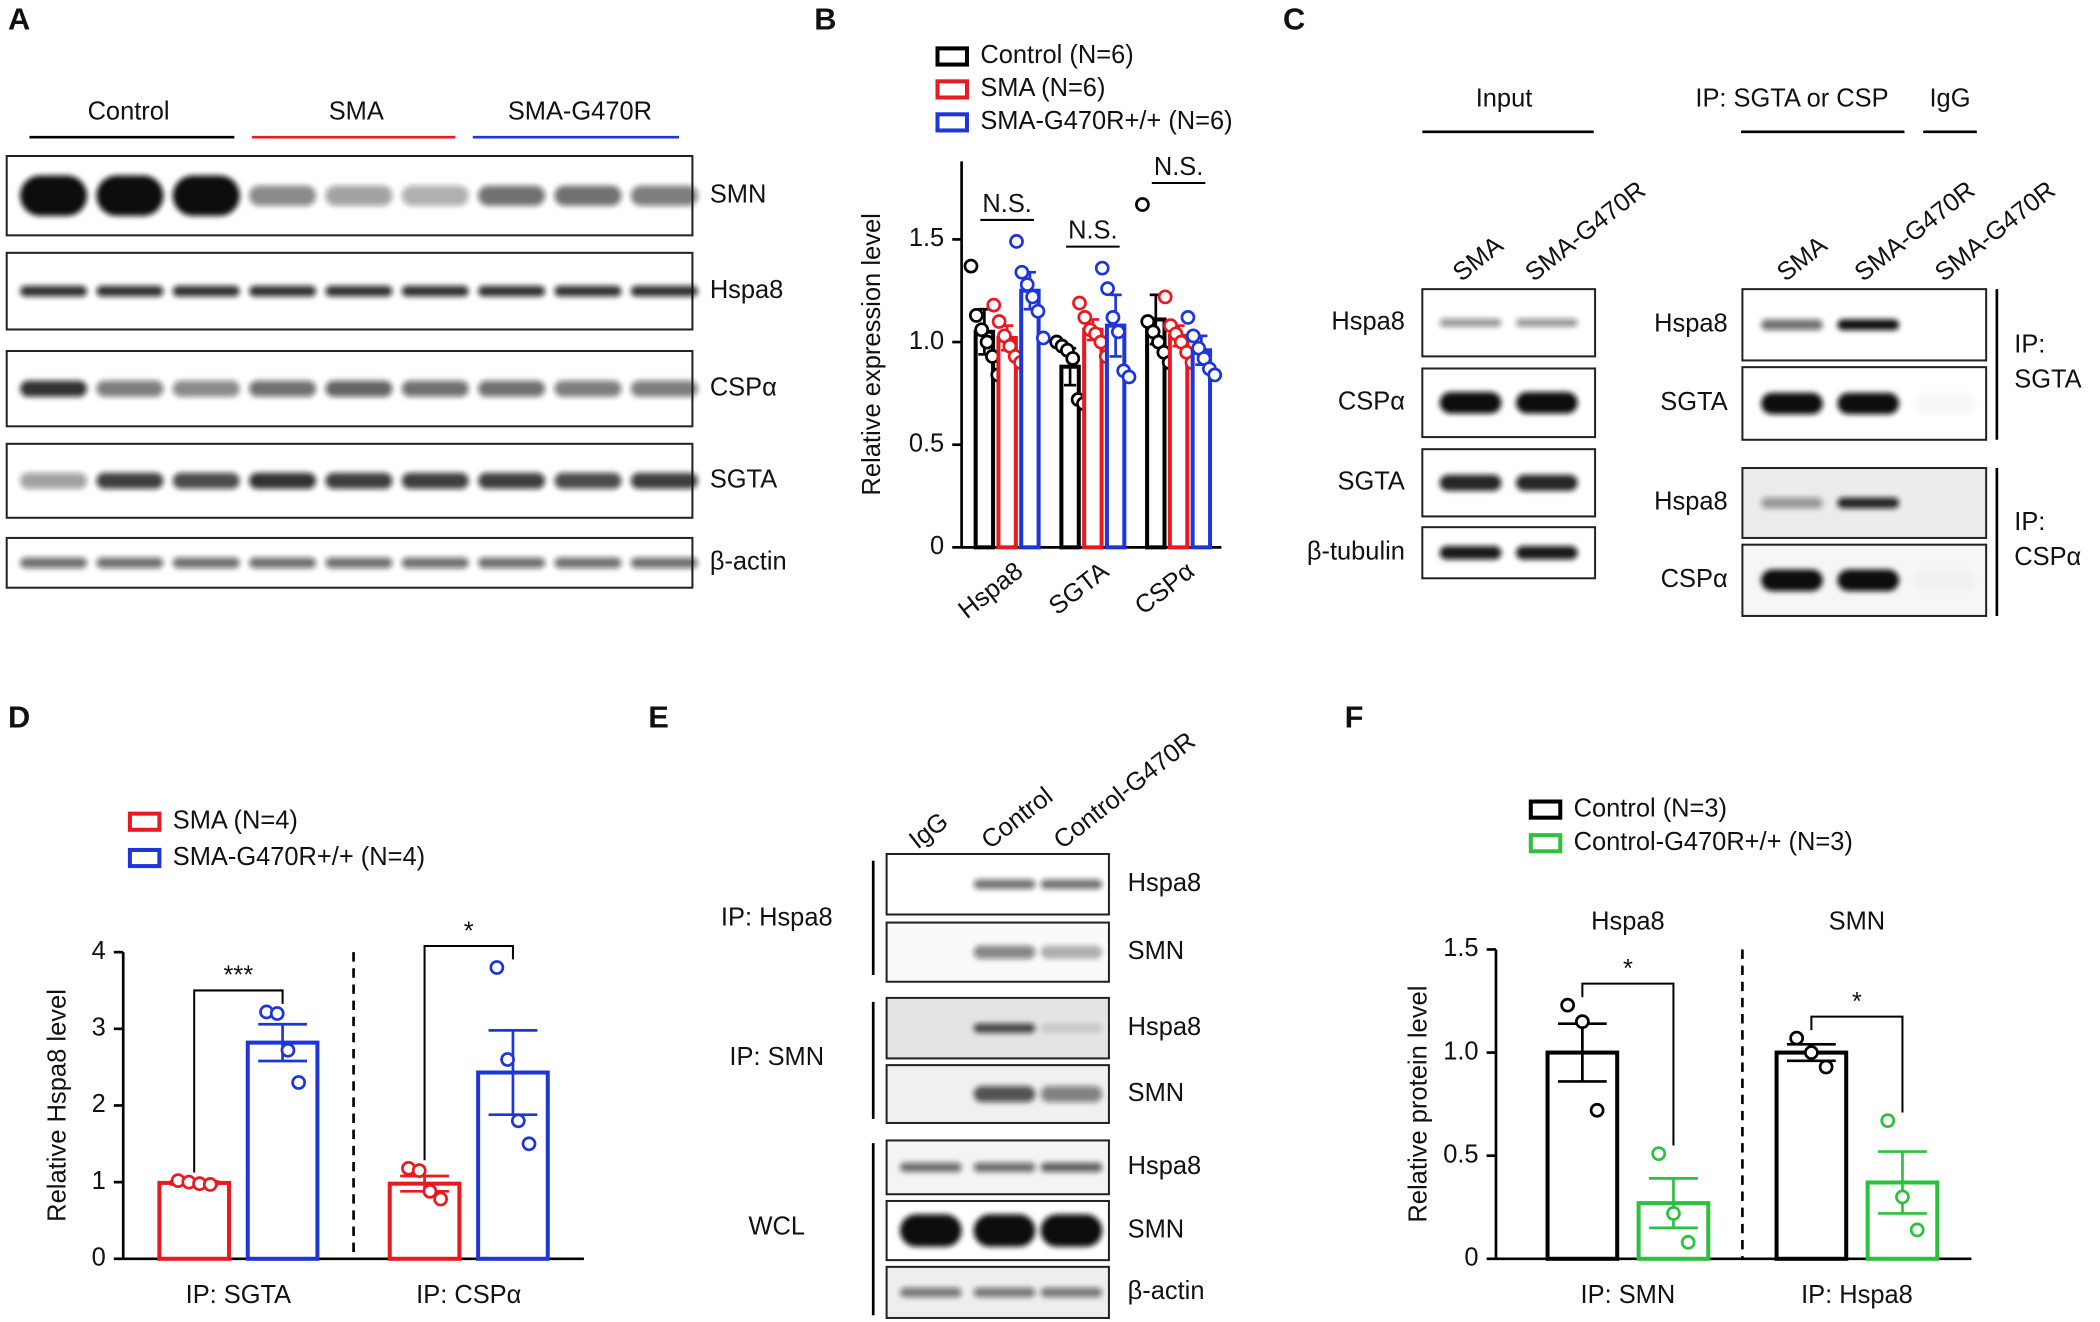 Image resolution: width=2100 pixels, height=1322 pixels. I want to click on row-label: CSPα, so click(1371, 401).